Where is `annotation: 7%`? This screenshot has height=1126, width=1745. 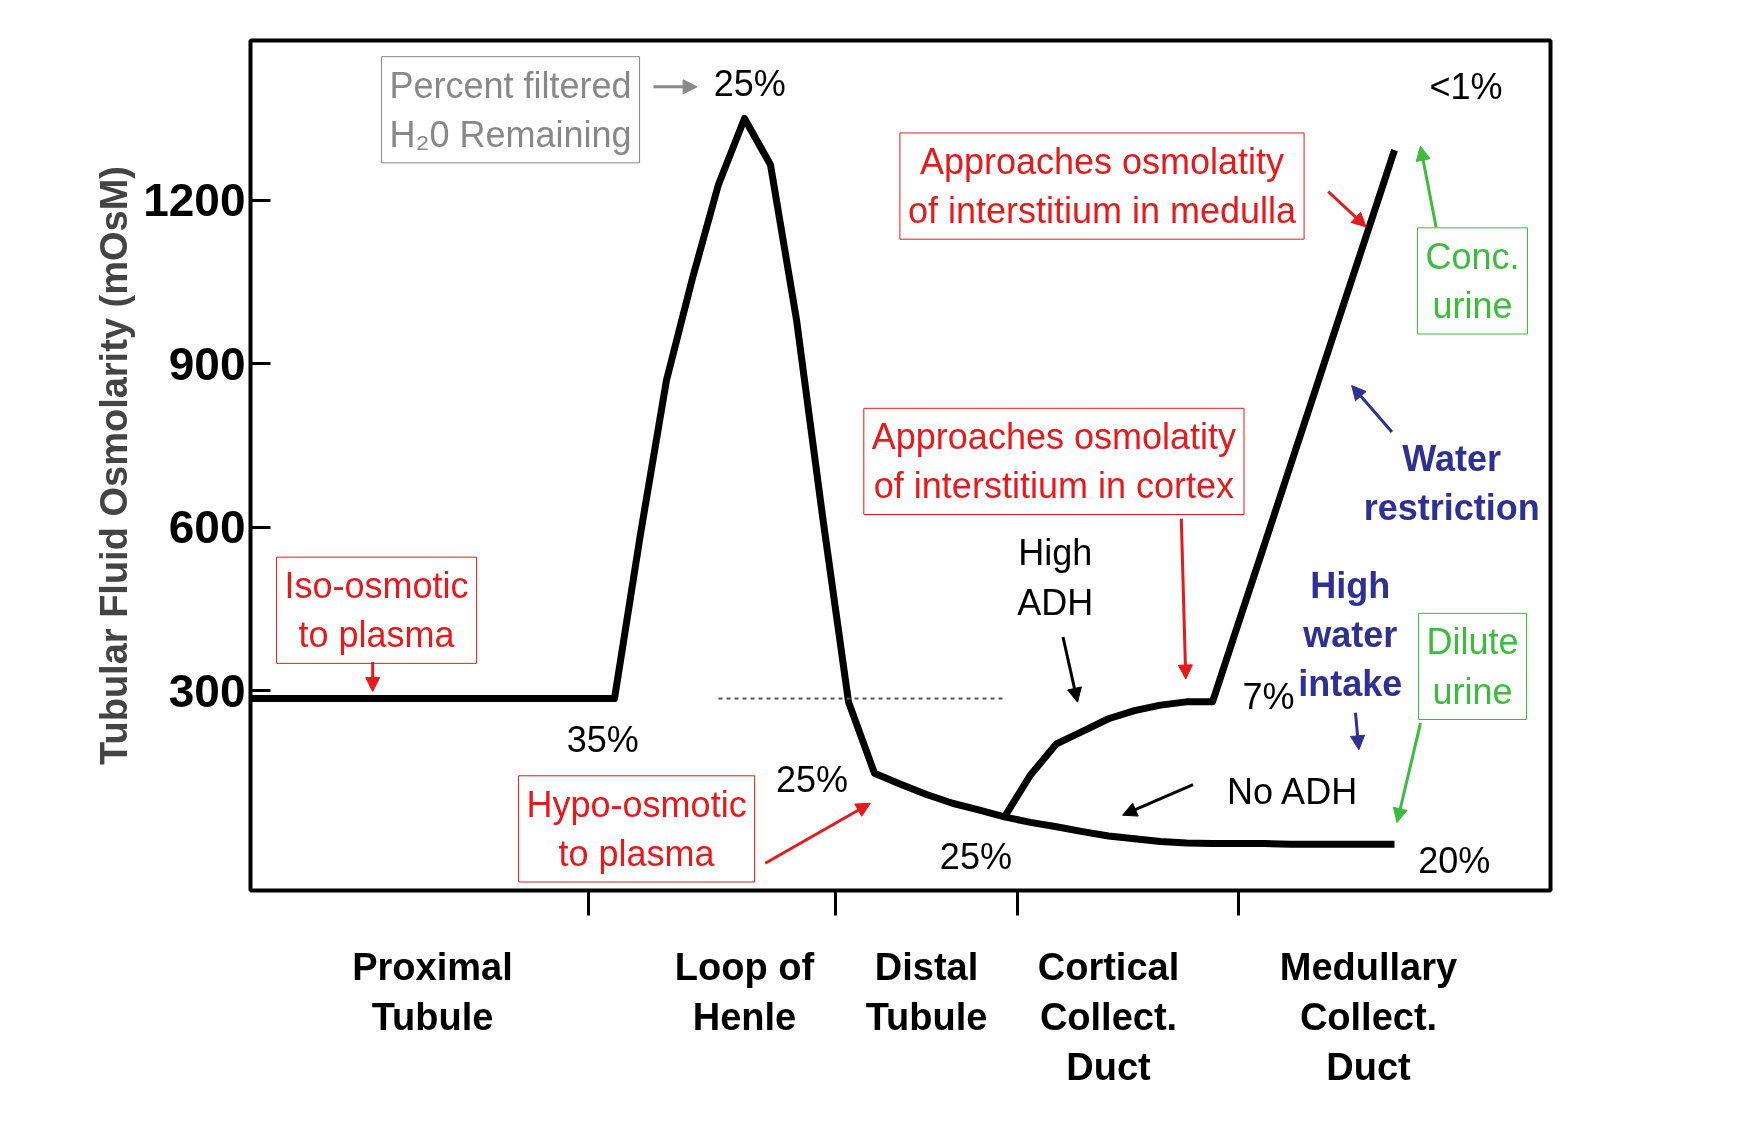
annotation: 7% is located at coordinates (1268, 696).